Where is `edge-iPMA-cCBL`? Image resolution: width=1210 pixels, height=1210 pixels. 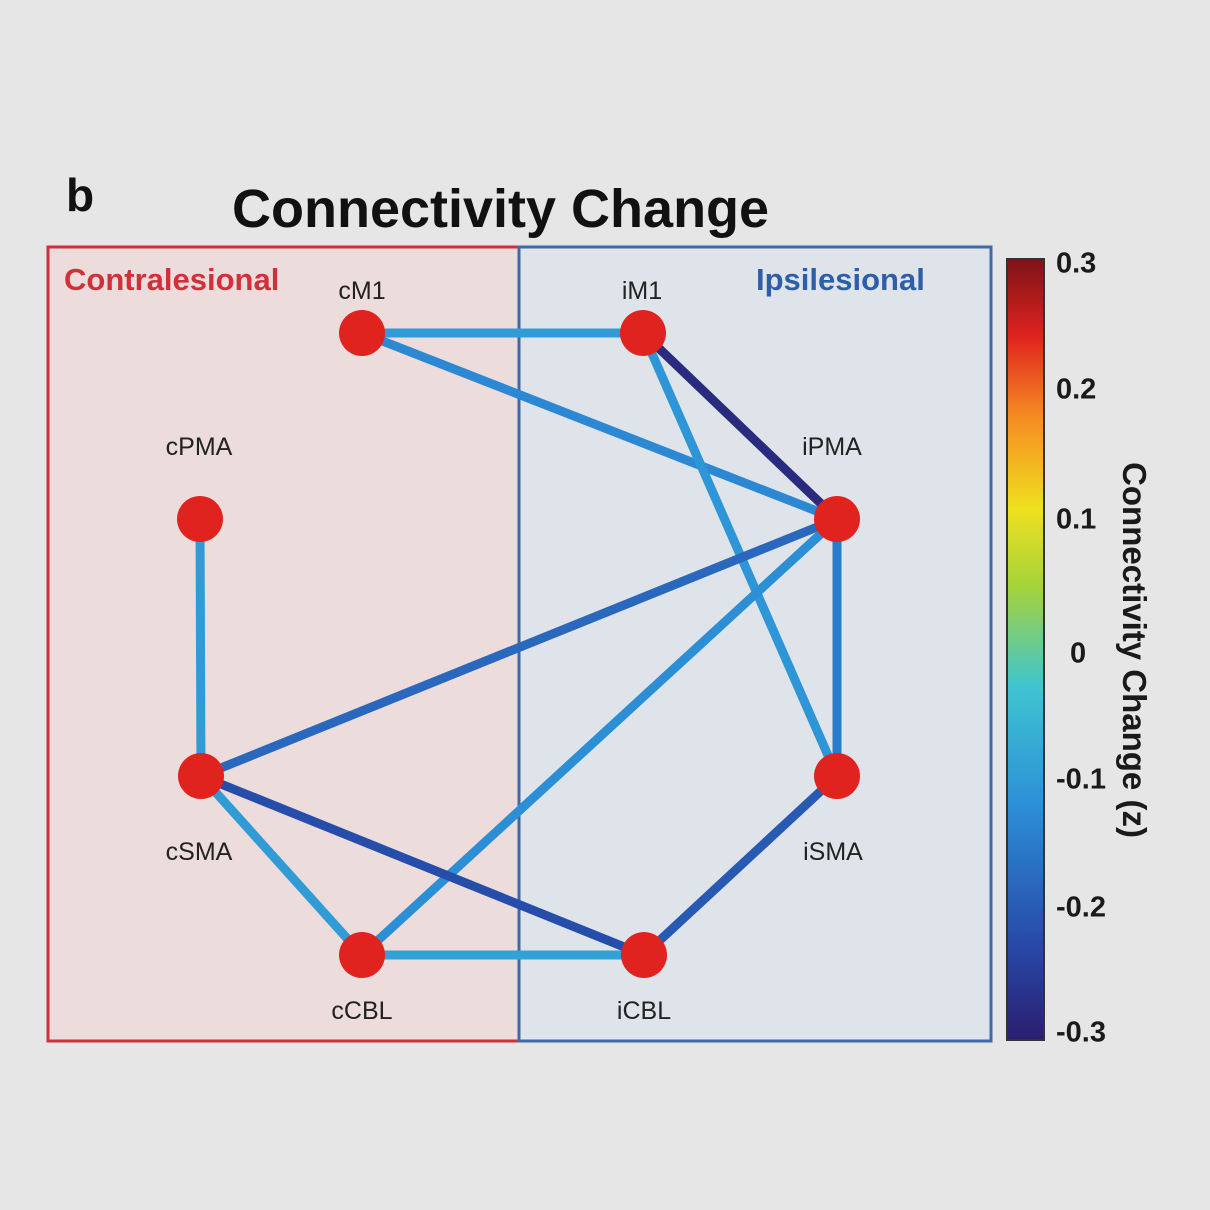
edge-iPMA-cCBL is located at coordinates (599, 737).